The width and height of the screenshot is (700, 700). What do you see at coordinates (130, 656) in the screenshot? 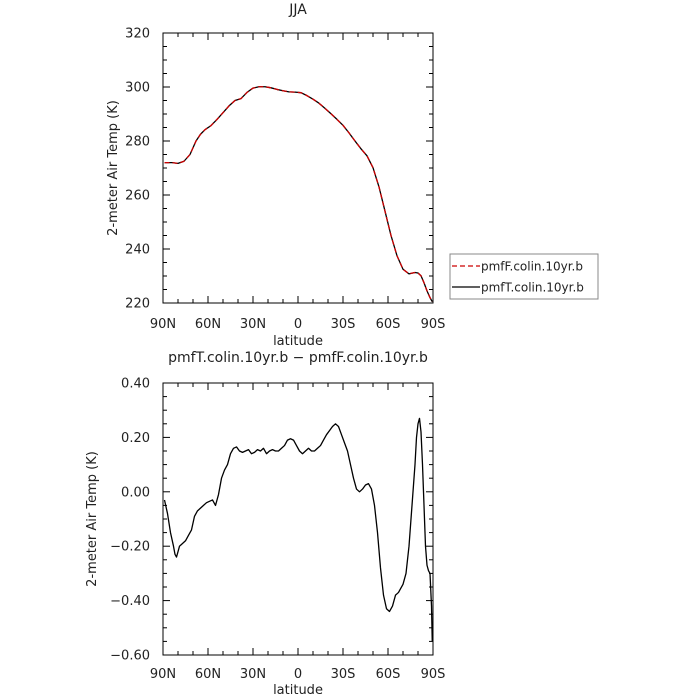
I see `y-tick-label: −0.60` at bounding box center [130, 656].